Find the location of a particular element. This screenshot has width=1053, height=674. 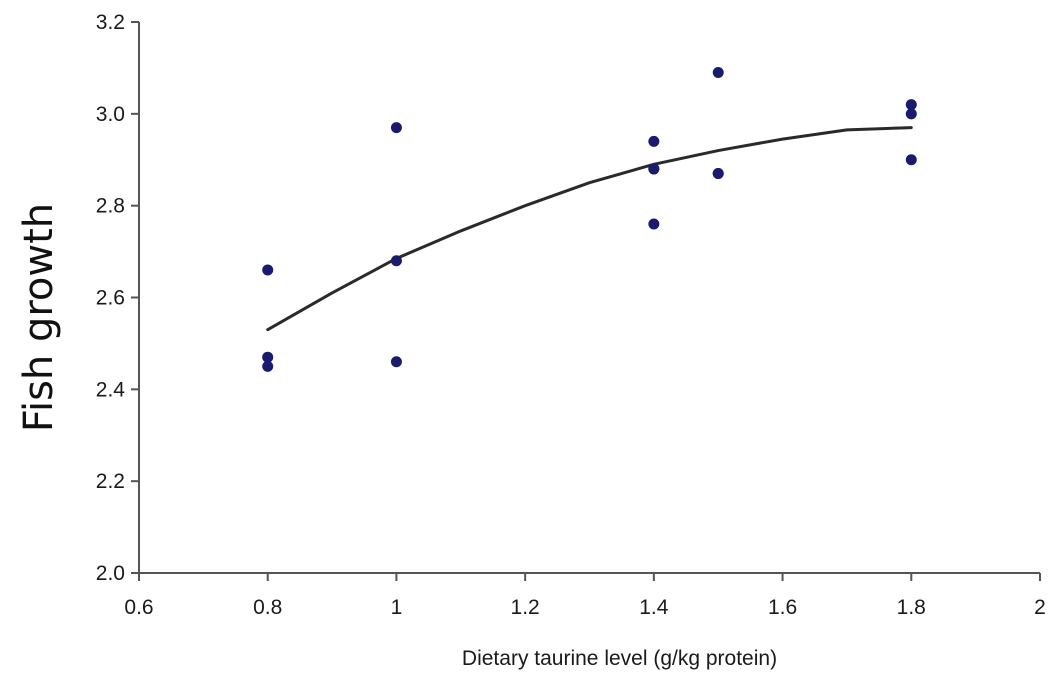

x-tick-label: 1.4 is located at coordinates (654, 607).